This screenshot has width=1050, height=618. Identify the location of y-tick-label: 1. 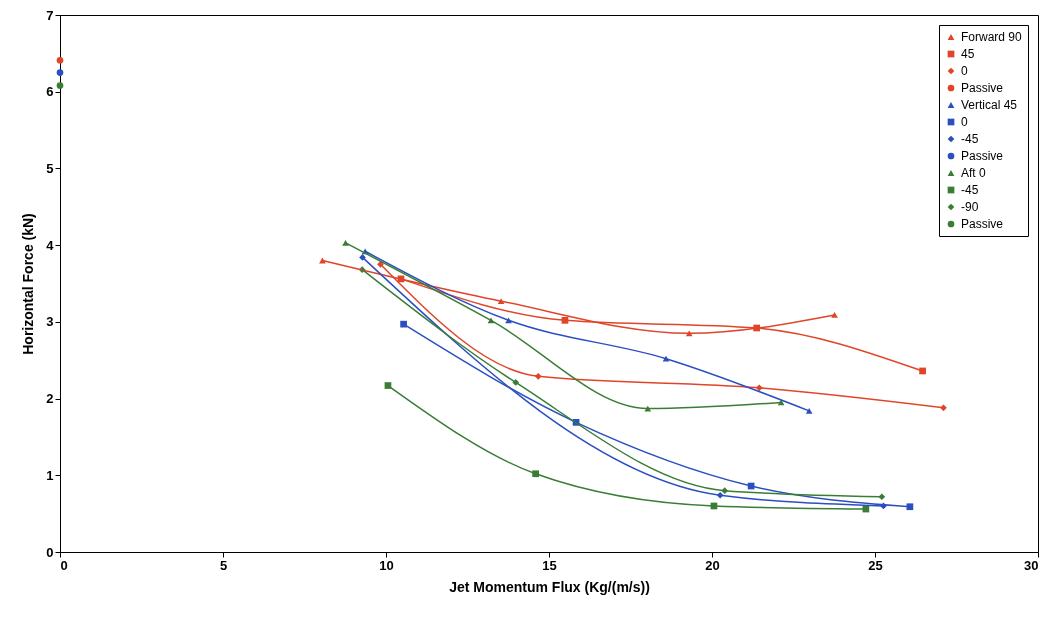
(50, 475).